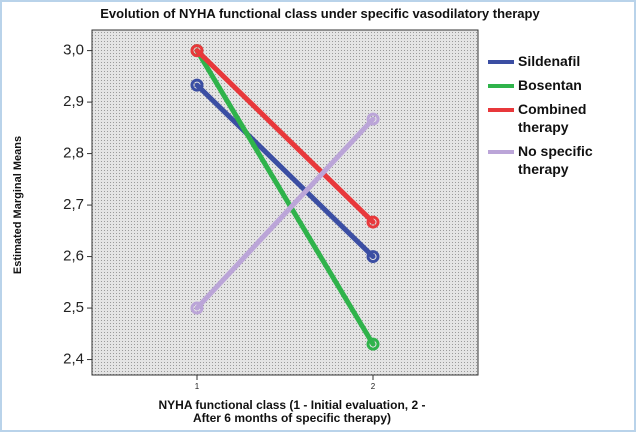  What do you see at coordinates (552, 118) in the screenshot?
I see `legend-label: Combined therapy` at bounding box center [552, 118].